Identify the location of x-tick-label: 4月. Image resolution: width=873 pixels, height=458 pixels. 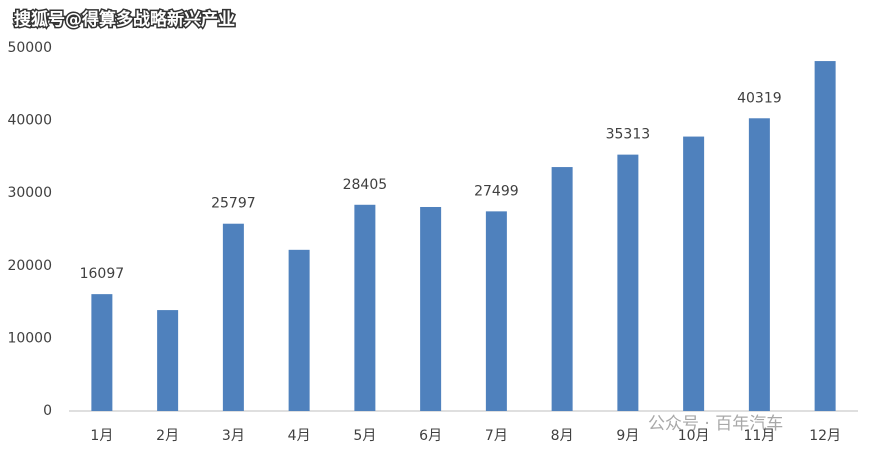
(299, 436).